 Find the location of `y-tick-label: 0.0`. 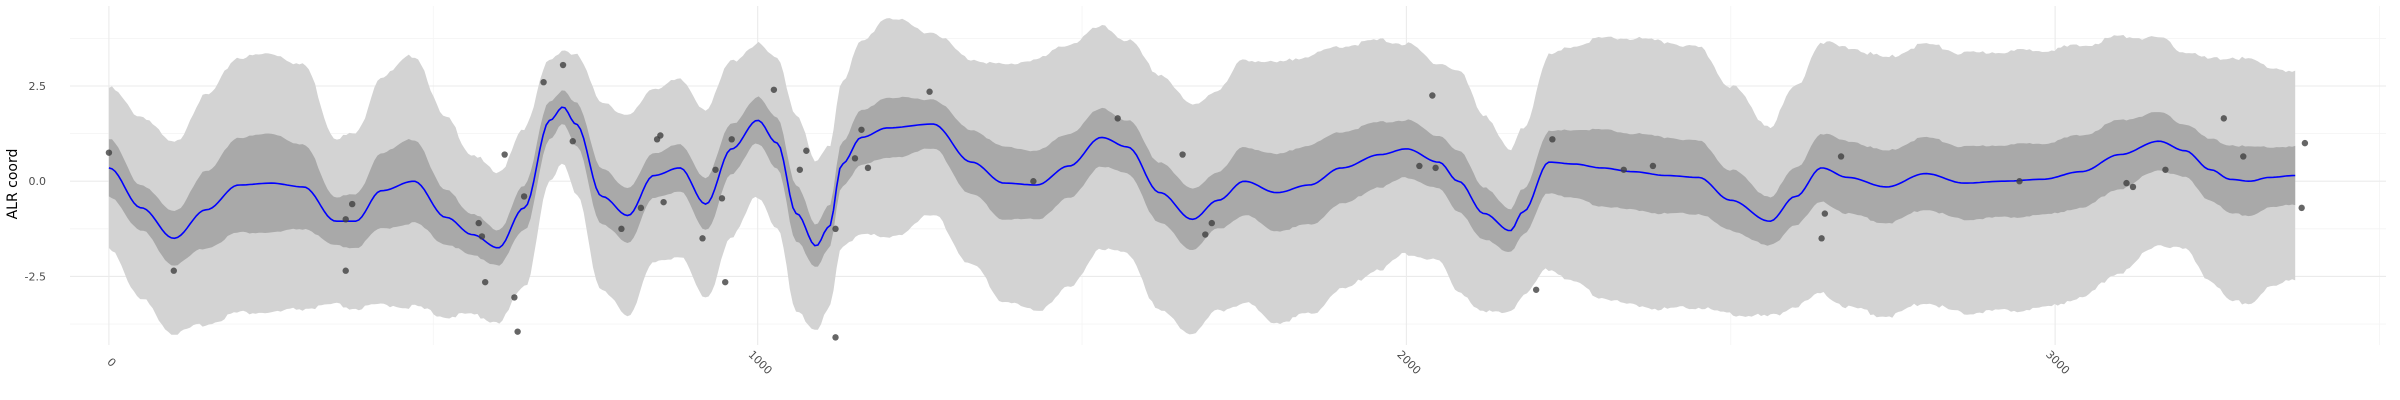

y-tick-label: 0.0 is located at coordinates (38, 181).